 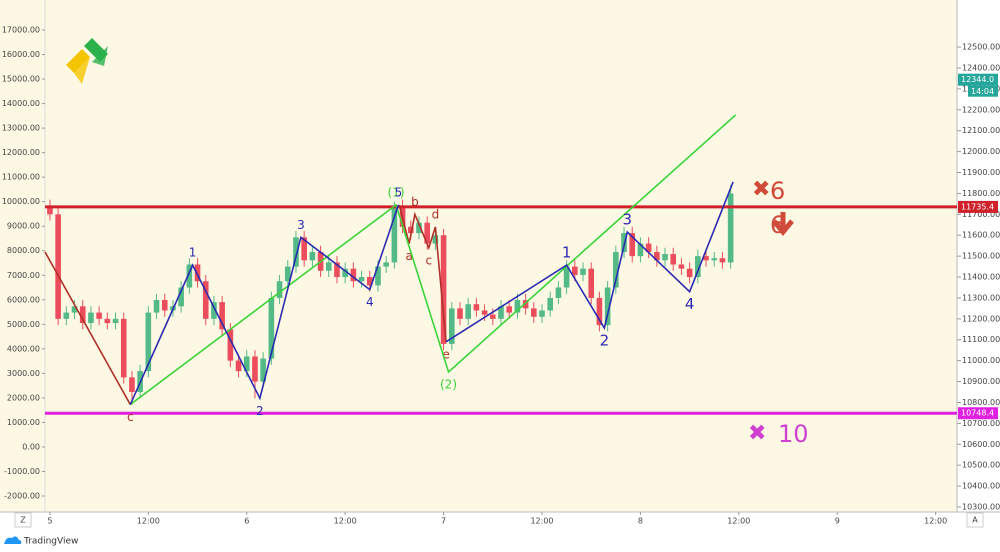 I want to click on zoom-button-label: Z, so click(x=23, y=520).